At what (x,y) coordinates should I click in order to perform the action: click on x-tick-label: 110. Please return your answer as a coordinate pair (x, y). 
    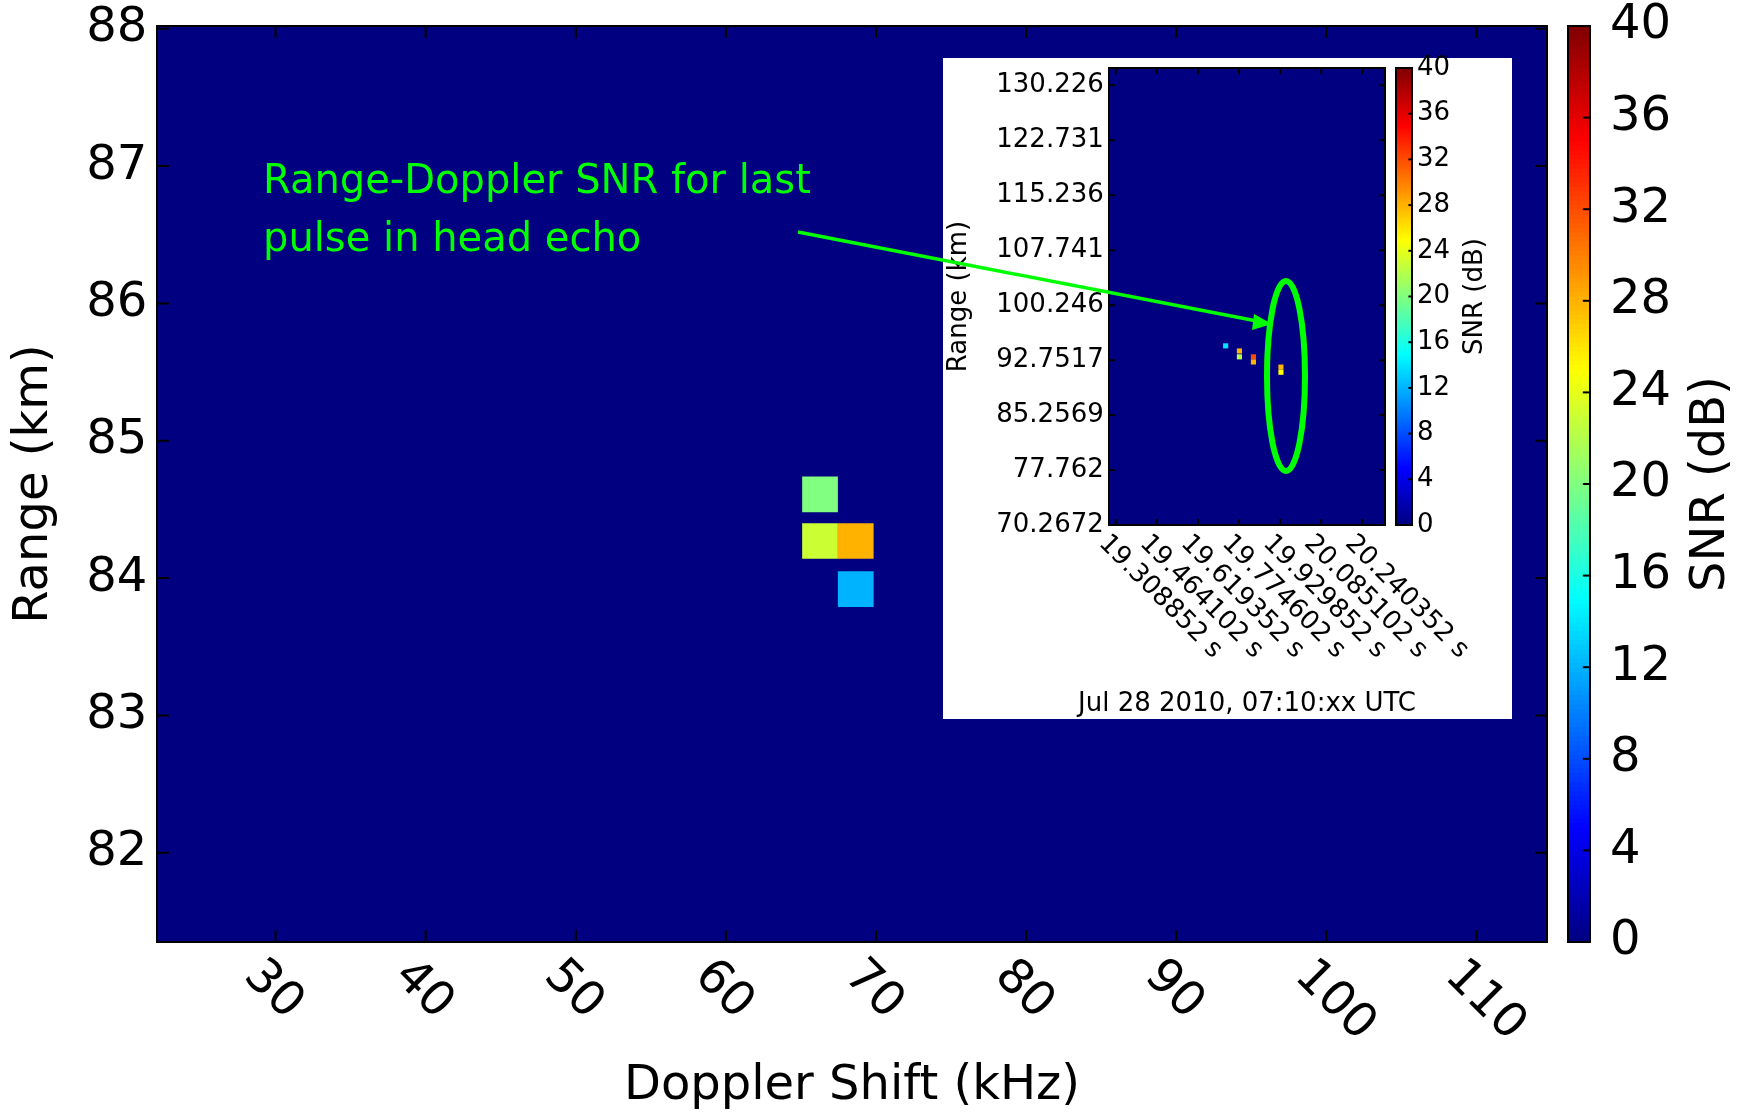
    Looking at the image, I should click on (1488, 997).